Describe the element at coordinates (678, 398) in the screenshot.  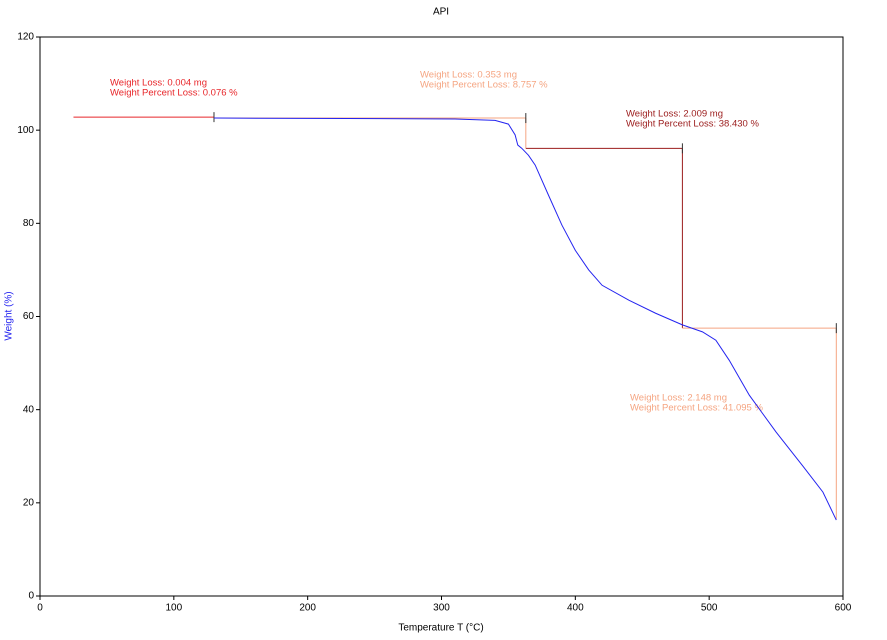
I see `annotation-text: Weight Loss: 2.148 mg` at that location.